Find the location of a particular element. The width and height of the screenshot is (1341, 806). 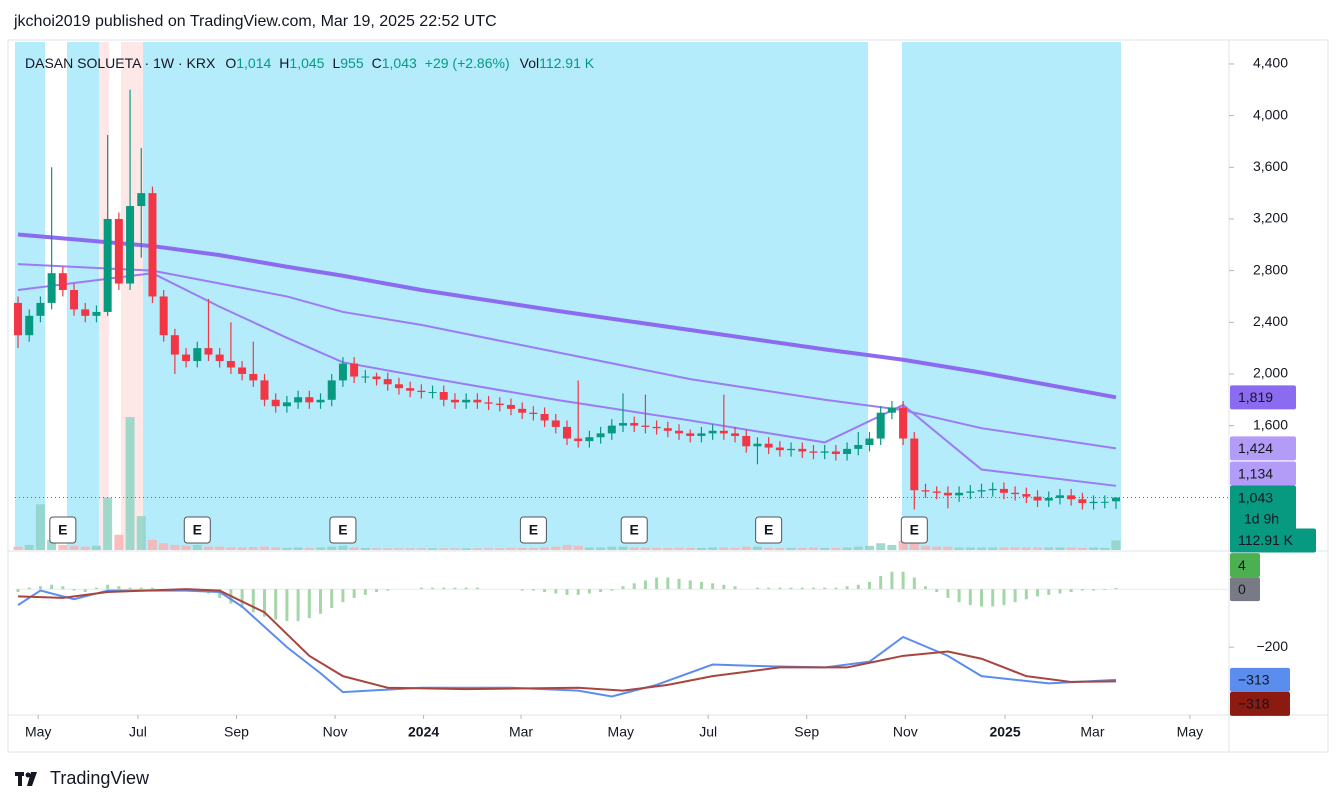

last-price-label: 1,043 is located at coordinates (1255, 497).